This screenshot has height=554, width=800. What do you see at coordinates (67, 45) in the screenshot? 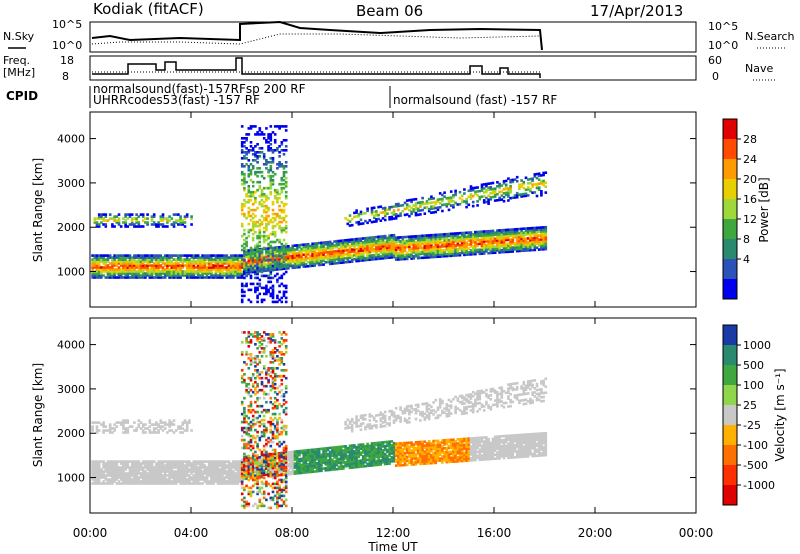
I see `nsky-tick-bottom: 10^0` at bounding box center [67, 45].